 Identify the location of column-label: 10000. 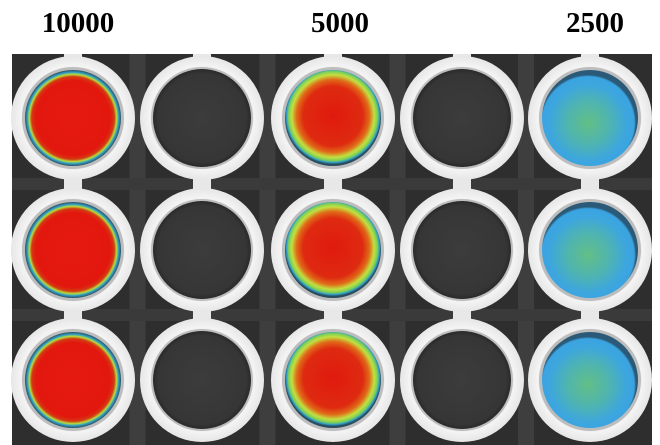
(78, 23).